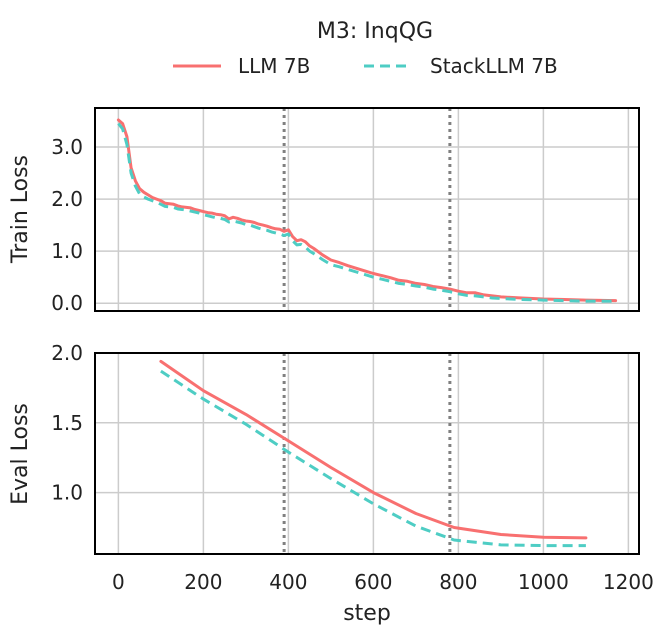  I want to click on legend-label-stackllm-7b: StackLLM 7B, so click(494, 66).